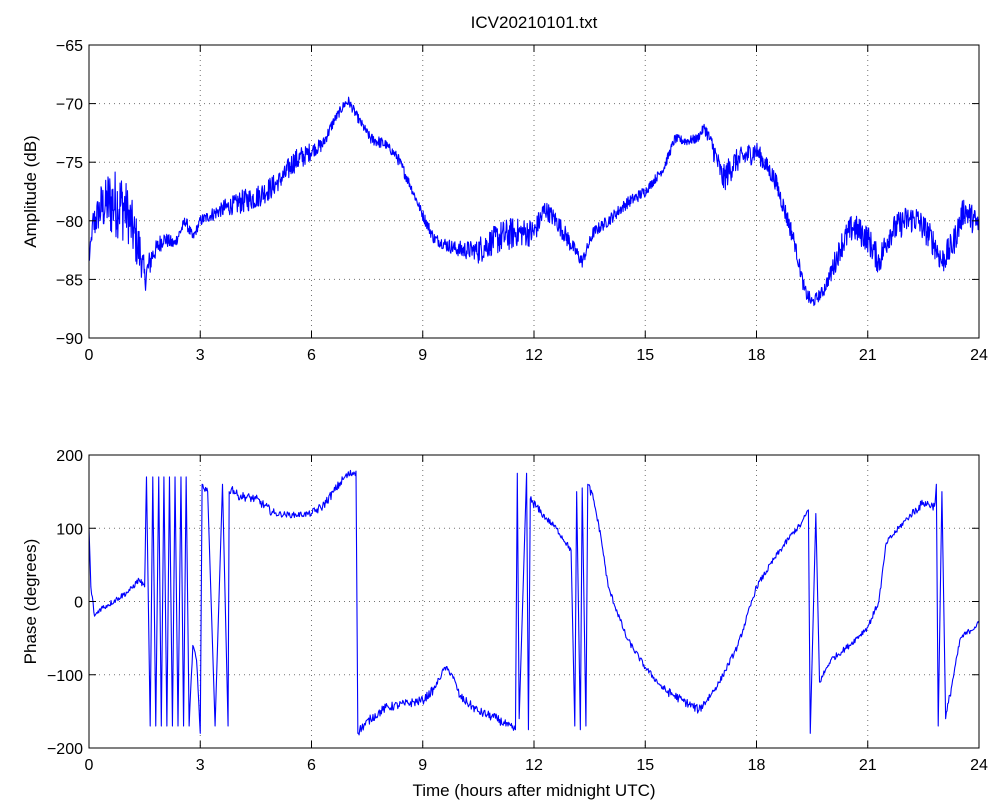 Image resolution: width=998 pixels, height=806 pixels. I want to click on phase-xtick-label: 12, so click(534, 765).